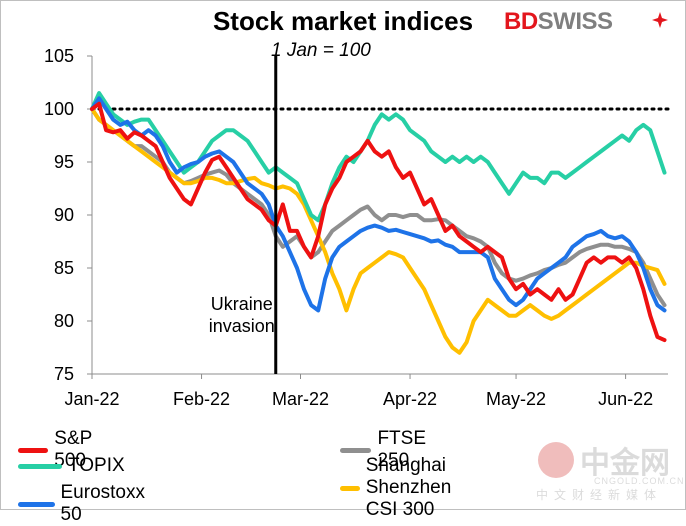 The width and height of the screenshot is (686, 526). I want to click on event-marker-label-line1: Ukraine, so click(242, 304).